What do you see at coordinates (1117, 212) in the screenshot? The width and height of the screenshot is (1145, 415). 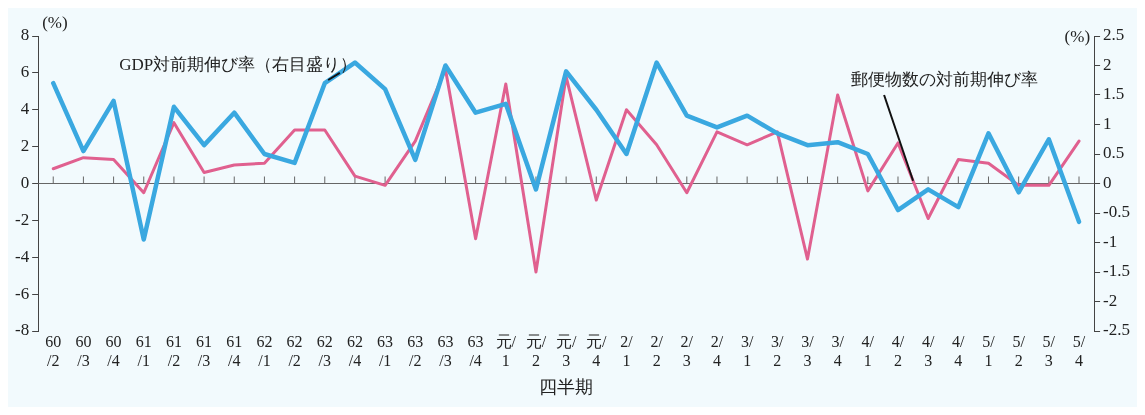 I see `y2-tick-label: -0.5` at bounding box center [1117, 212].